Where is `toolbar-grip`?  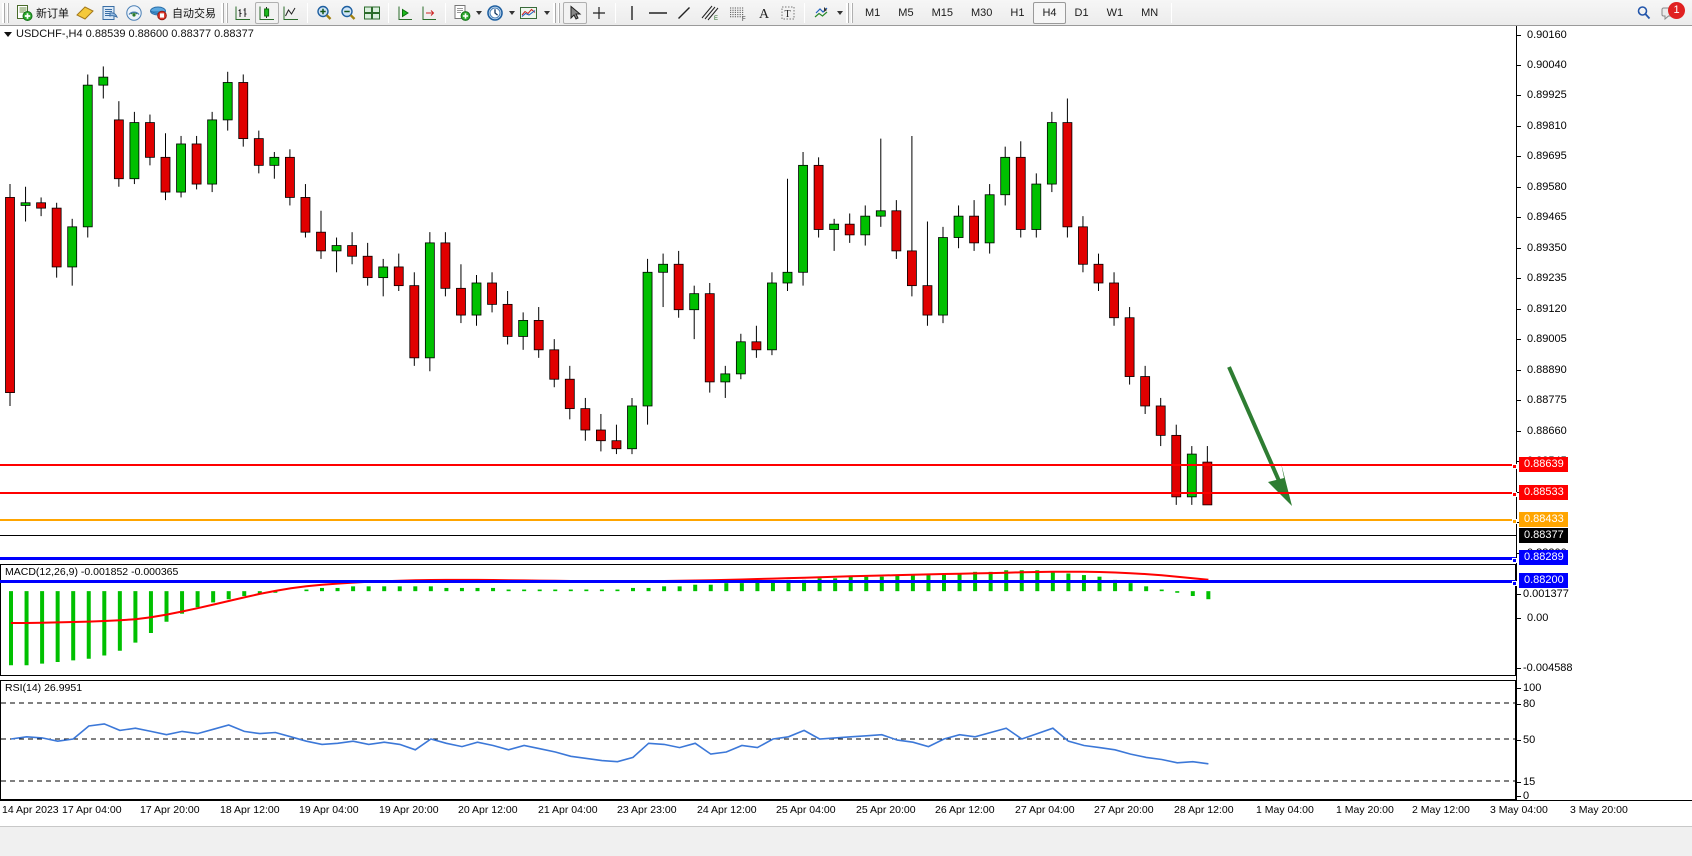
toolbar-grip is located at coordinates (5, 12).